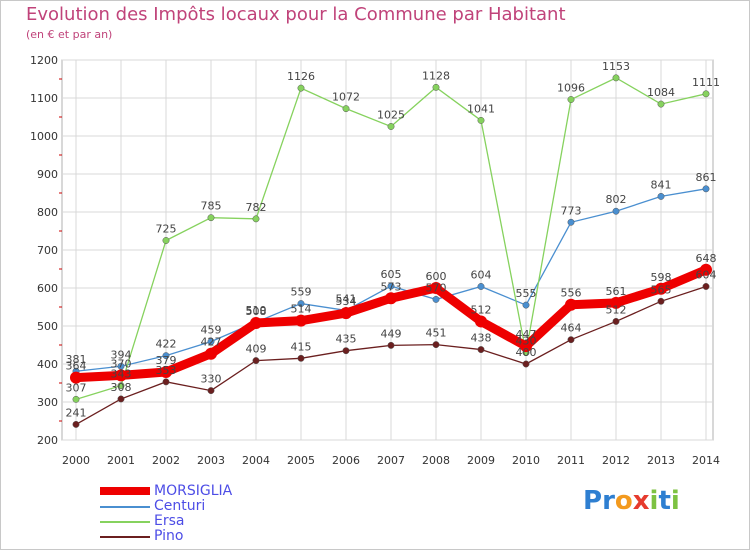 Image resolution: width=750 pixels, height=550 pixels. What do you see at coordinates (76, 460) in the screenshot?
I see `x-tick-label: 2000` at bounding box center [76, 460].